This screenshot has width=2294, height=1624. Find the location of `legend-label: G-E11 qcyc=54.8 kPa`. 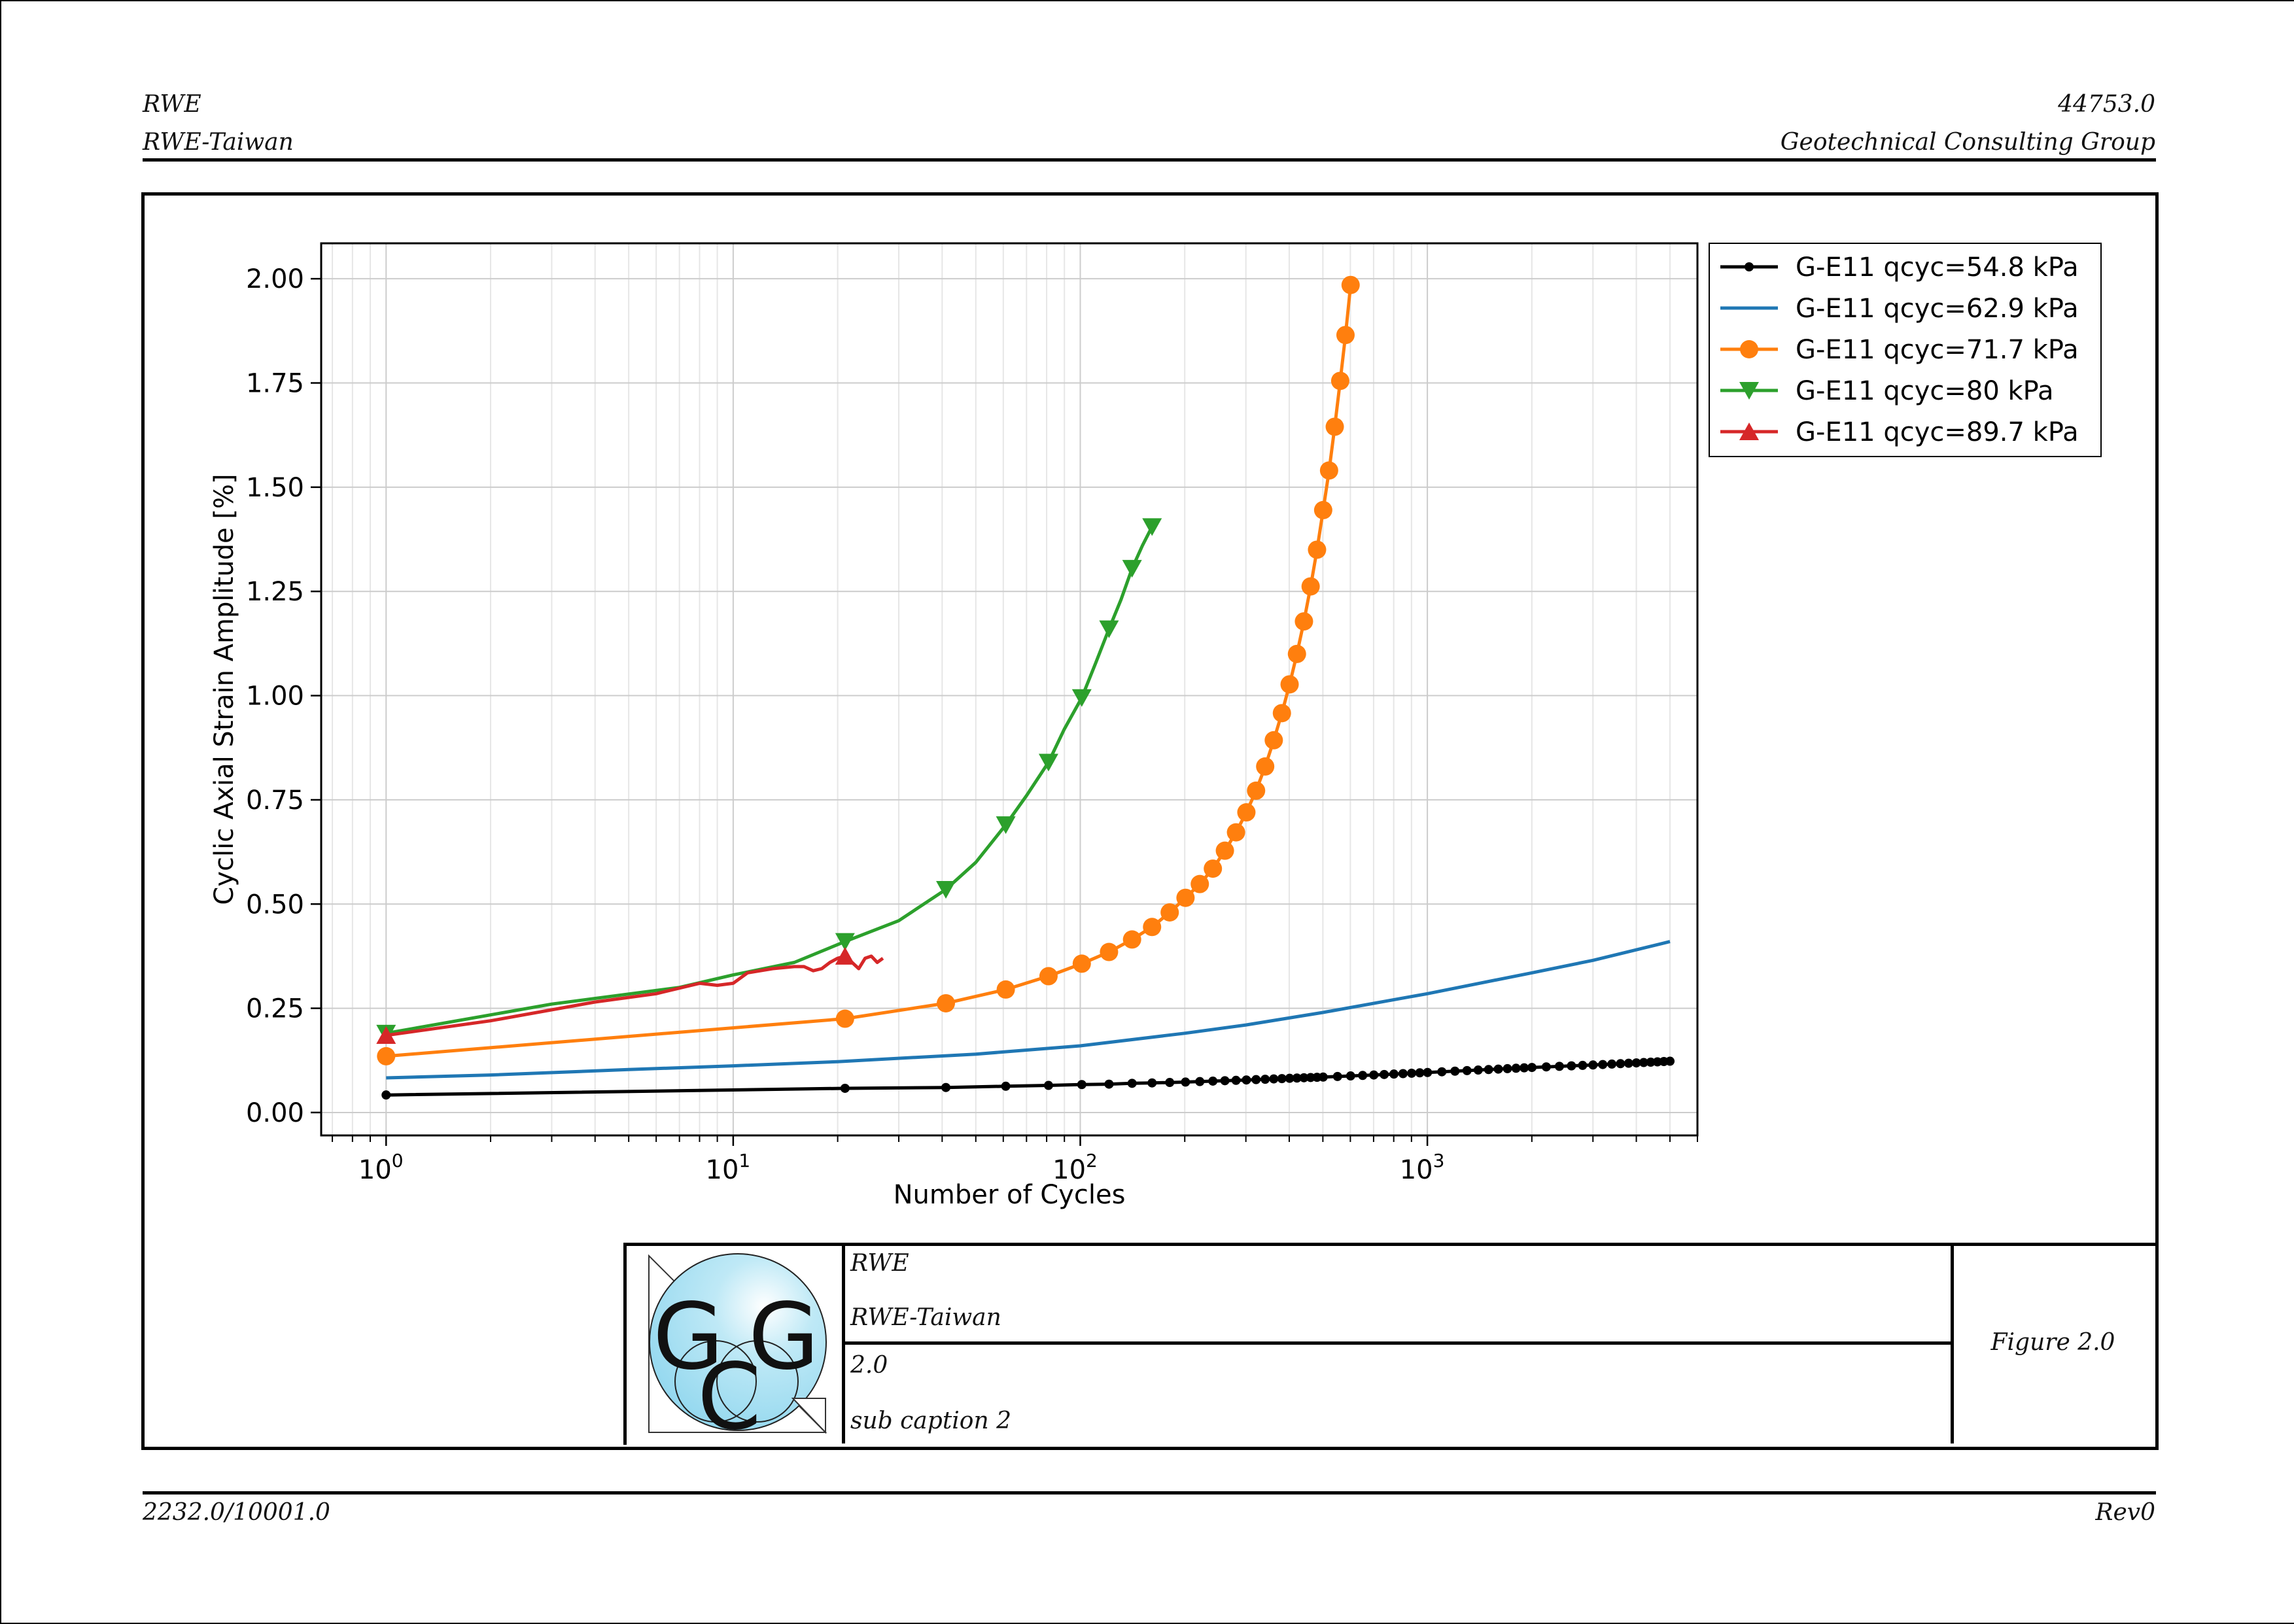

legend-label: G-E11 qcyc=54.8 kPa is located at coordinates (1937, 267).